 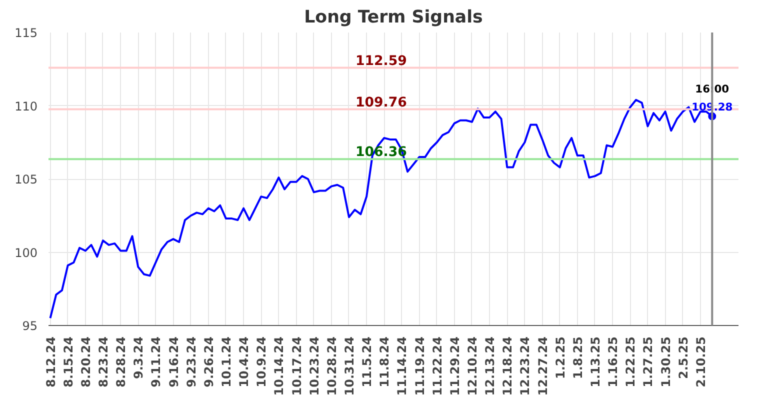 What do you see at coordinates (648, 362) in the screenshot?
I see `x-tick-label: 1.27.25` at bounding box center [648, 362].